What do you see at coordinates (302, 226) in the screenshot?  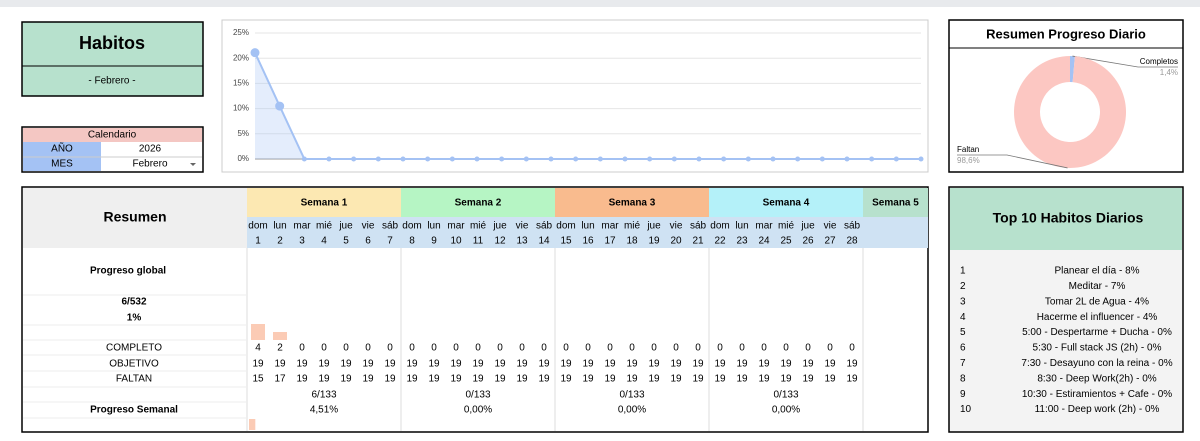 I see `weekday: mar` at bounding box center [302, 226].